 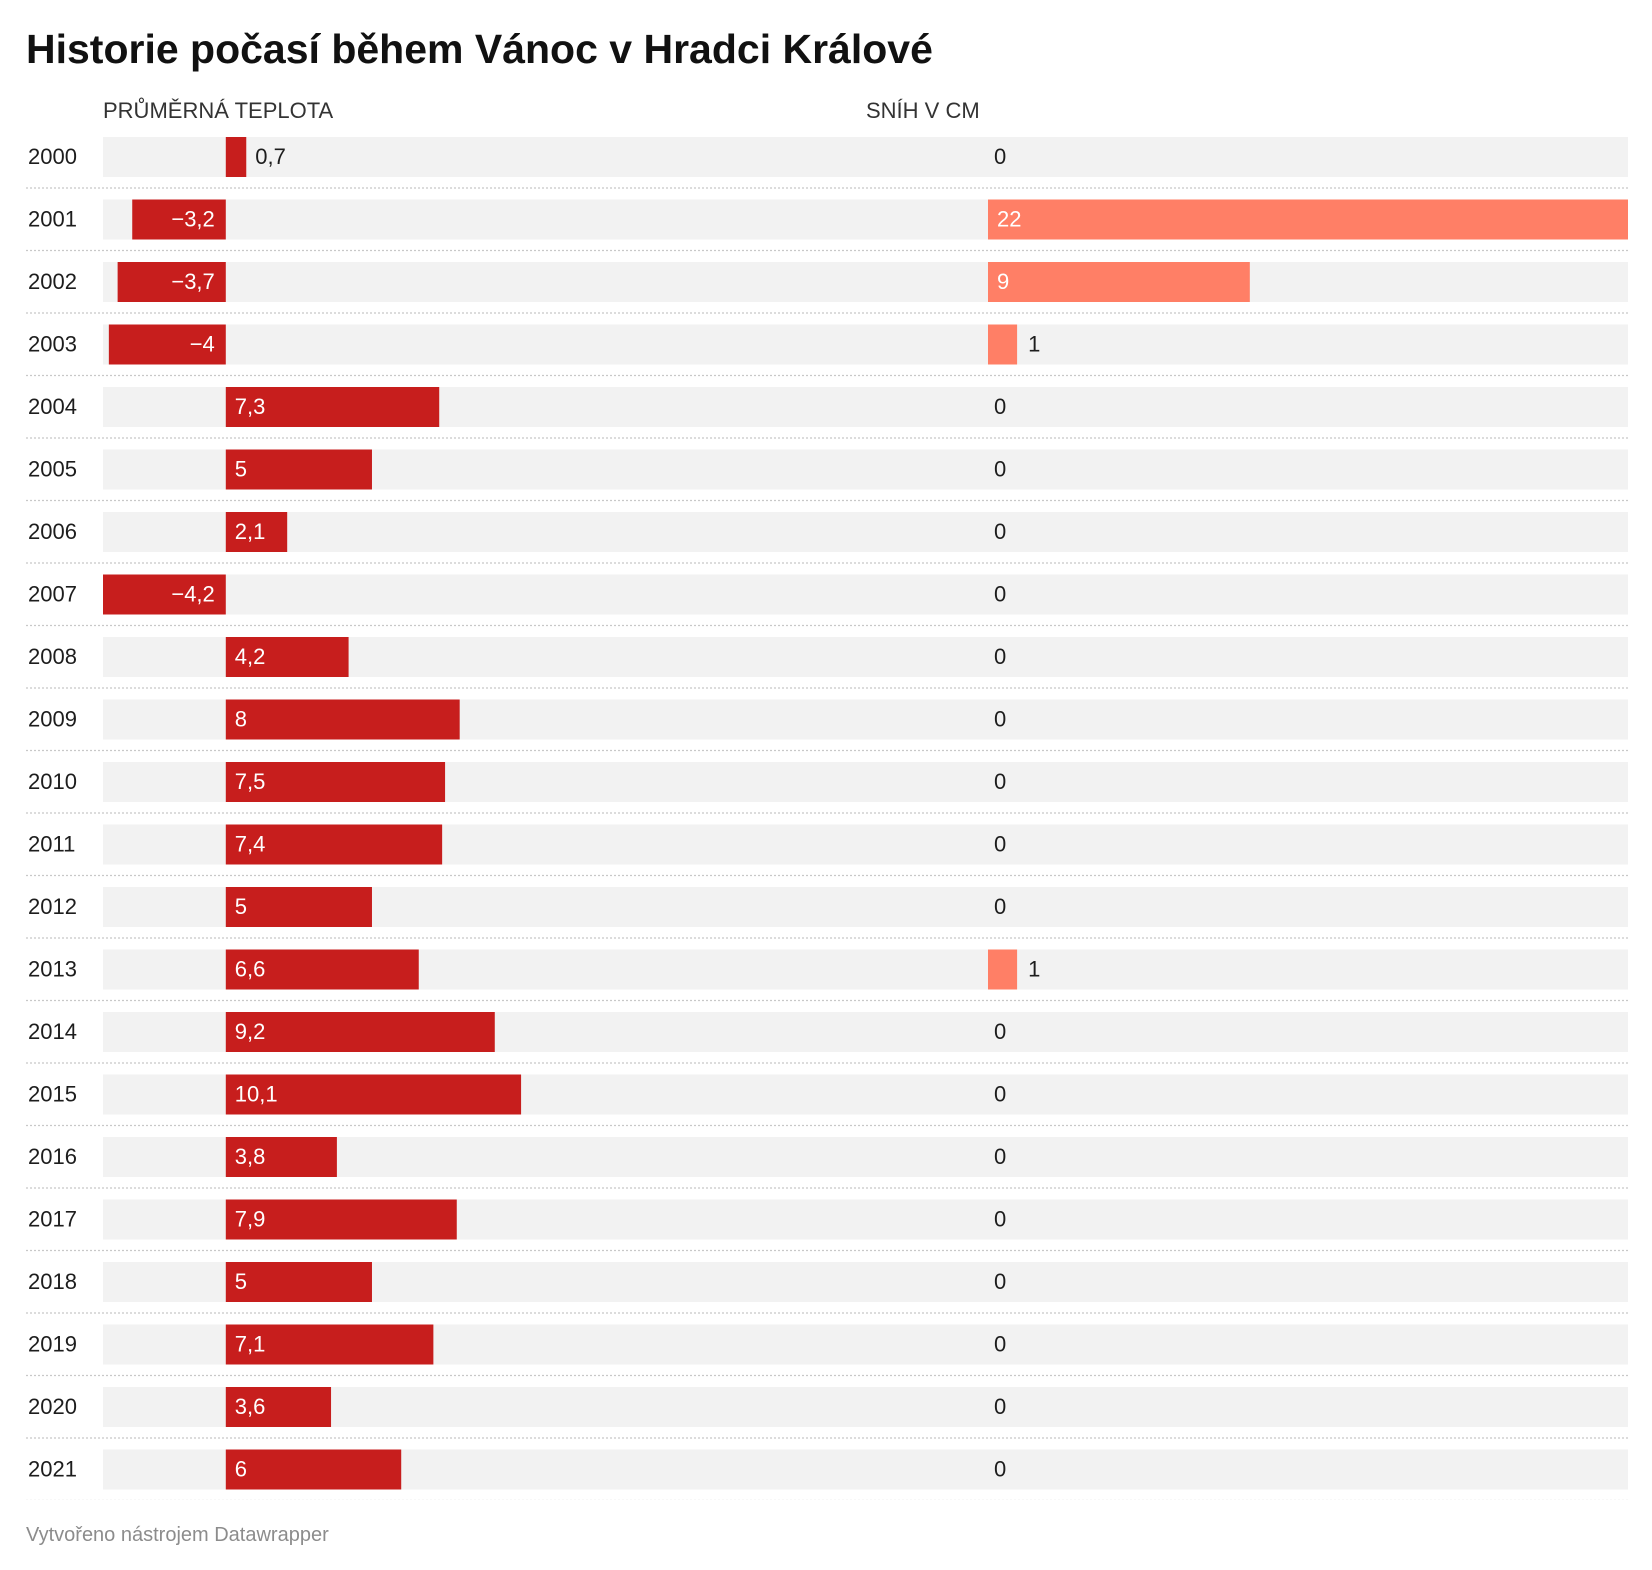 What do you see at coordinates (52, 1281) in the screenshot?
I see `year-label: 2018` at bounding box center [52, 1281].